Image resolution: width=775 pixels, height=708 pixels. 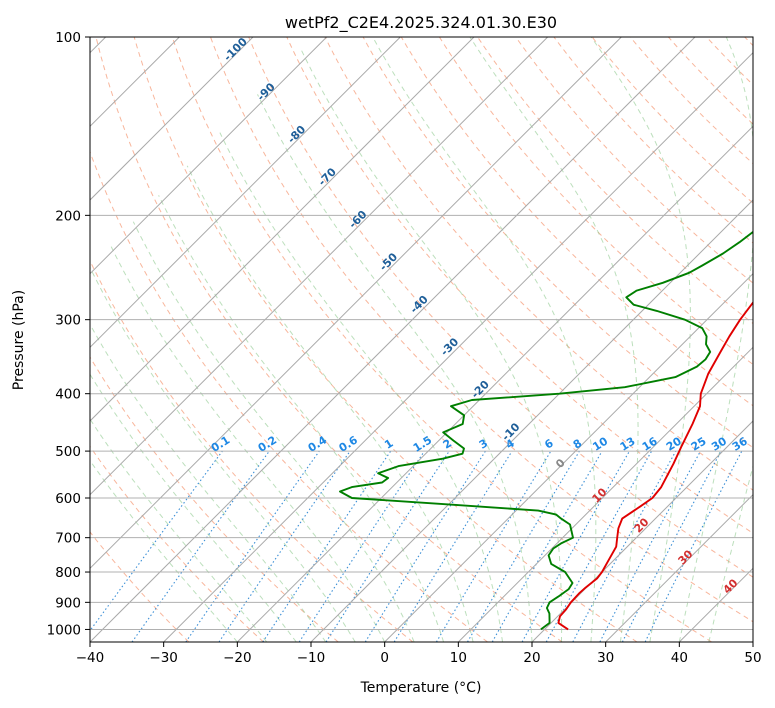 I want to click on y-tick-label: 700, so click(x=68, y=539).